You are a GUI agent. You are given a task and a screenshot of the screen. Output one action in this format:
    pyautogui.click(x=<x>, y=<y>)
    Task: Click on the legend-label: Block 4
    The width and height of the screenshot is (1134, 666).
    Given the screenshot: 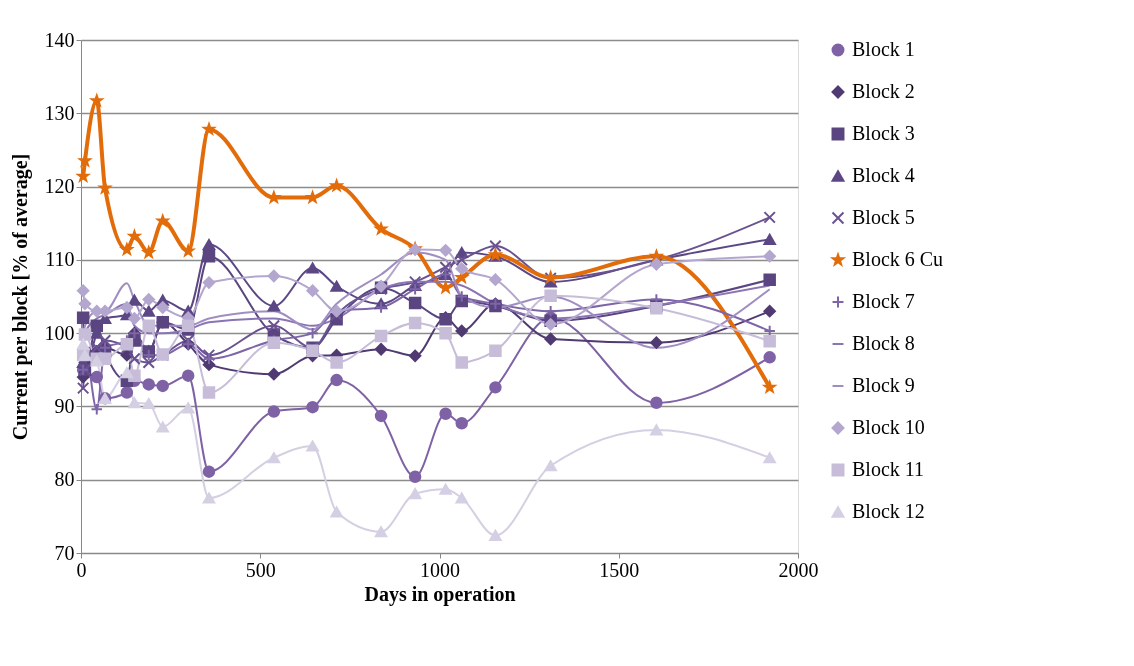 What is the action you would take?
    pyautogui.click(x=883, y=175)
    